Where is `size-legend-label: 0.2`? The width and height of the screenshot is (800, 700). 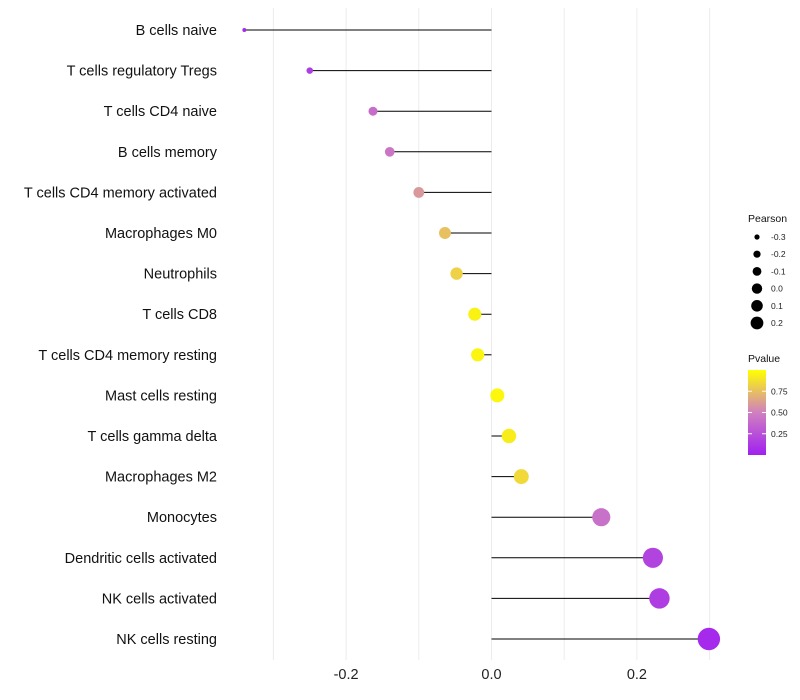
size-legend-label: 0.2 is located at coordinates (777, 323).